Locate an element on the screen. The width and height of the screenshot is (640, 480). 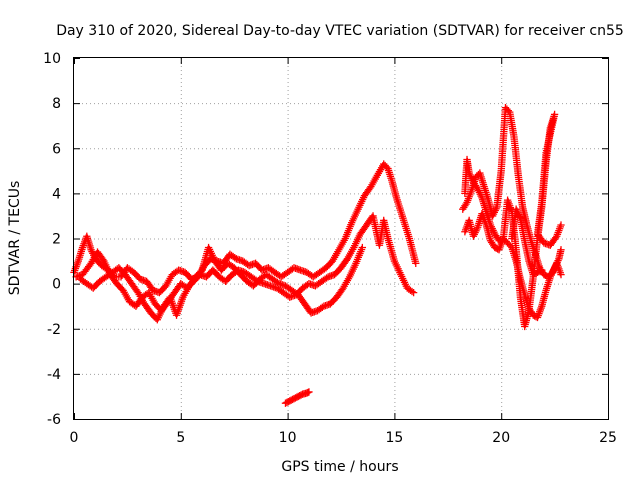
series-track-g is located at coordinates (513, 220).